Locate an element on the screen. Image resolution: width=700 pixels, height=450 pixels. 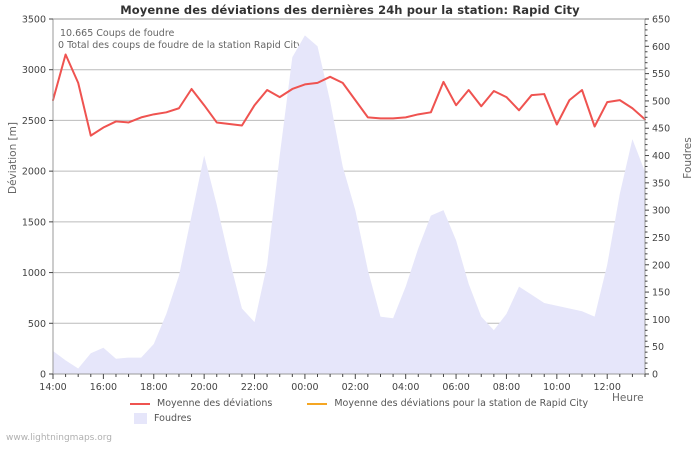
tick-label-y-right: 100 is located at coordinates (661, 320).